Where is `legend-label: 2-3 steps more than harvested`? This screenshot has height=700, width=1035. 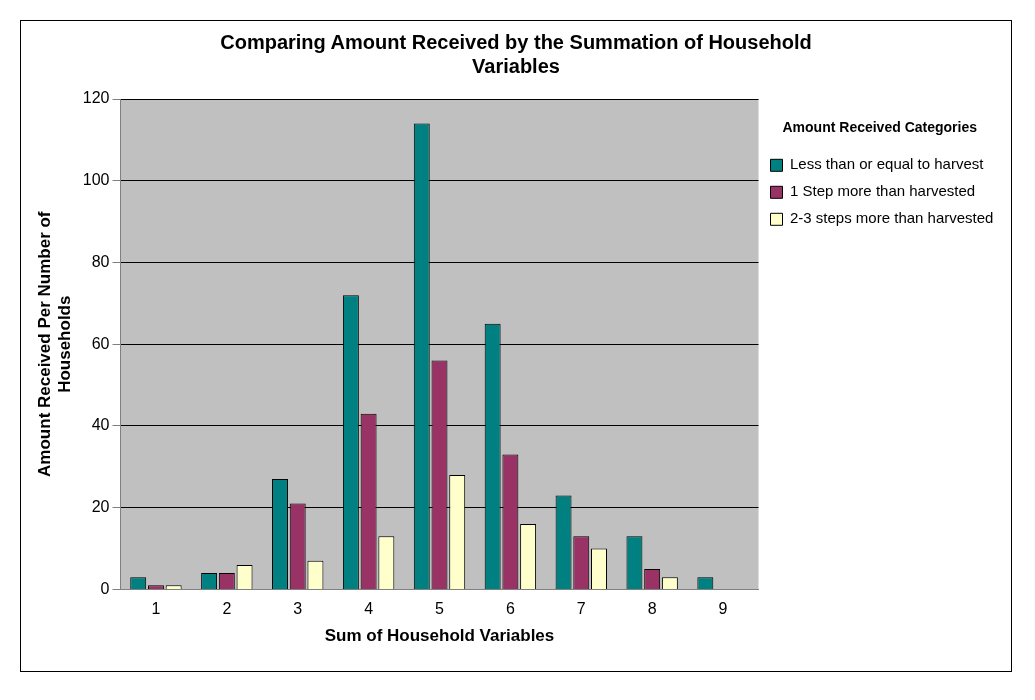 legend-label: 2-3 steps more than harvested is located at coordinates (892, 218).